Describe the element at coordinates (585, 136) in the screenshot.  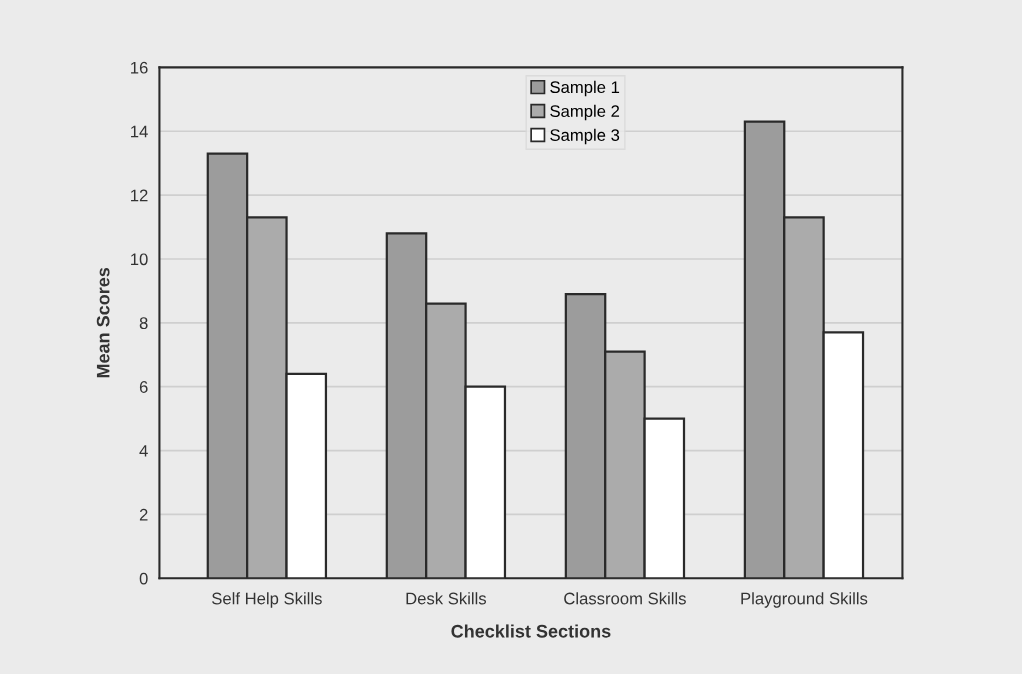
I see `legend-label: Sample 3` at that location.